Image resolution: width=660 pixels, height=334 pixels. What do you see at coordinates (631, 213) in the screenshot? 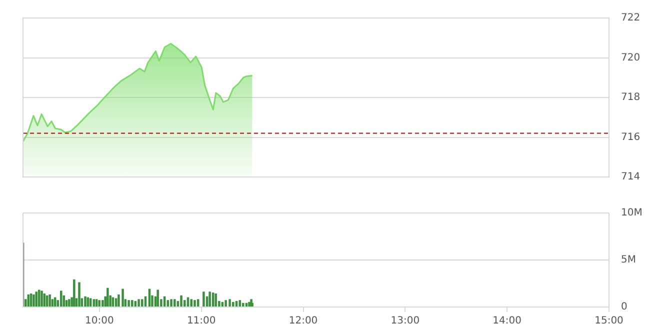
I see `y-tick-label: 10M` at bounding box center [631, 213].